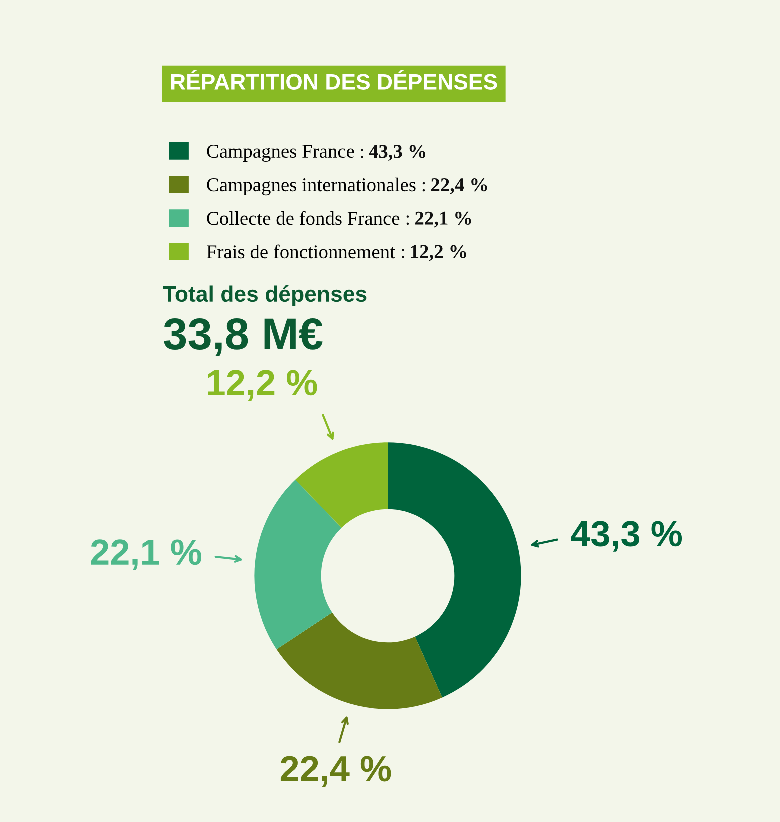  What do you see at coordinates (438, 253) in the screenshot?
I see `text: 12,2 %` at bounding box center [438, 253].